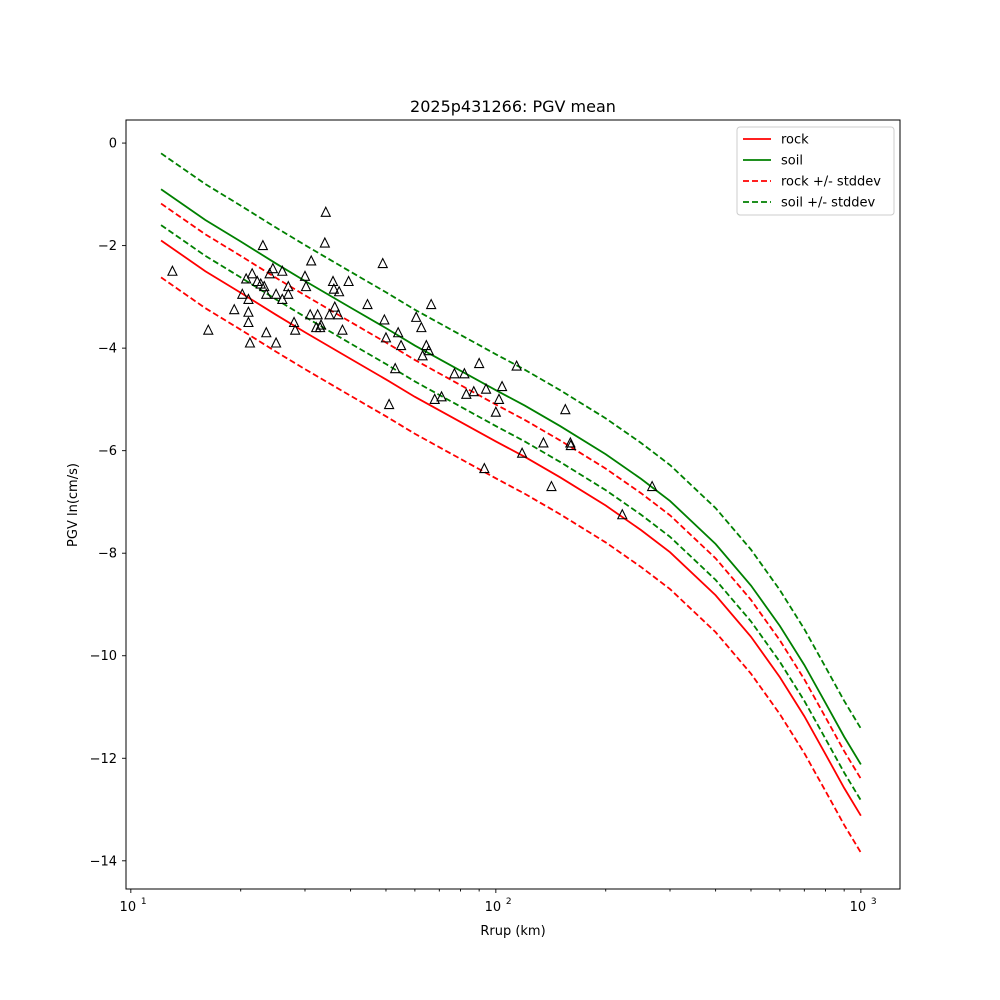 The image size is (1000, 1000). Describe the element at coordinates (513, 106) in the screenshot. I see `chart-title: 2025p431266: PGV mean` at that location.